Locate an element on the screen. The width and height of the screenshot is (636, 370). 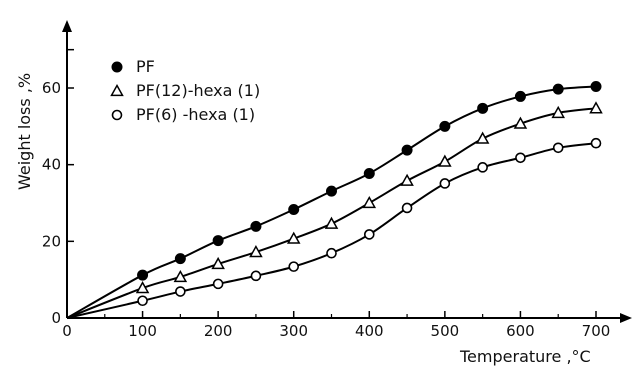
y-axis-label: Weight loss ,% is located at coordinates (24, 131).